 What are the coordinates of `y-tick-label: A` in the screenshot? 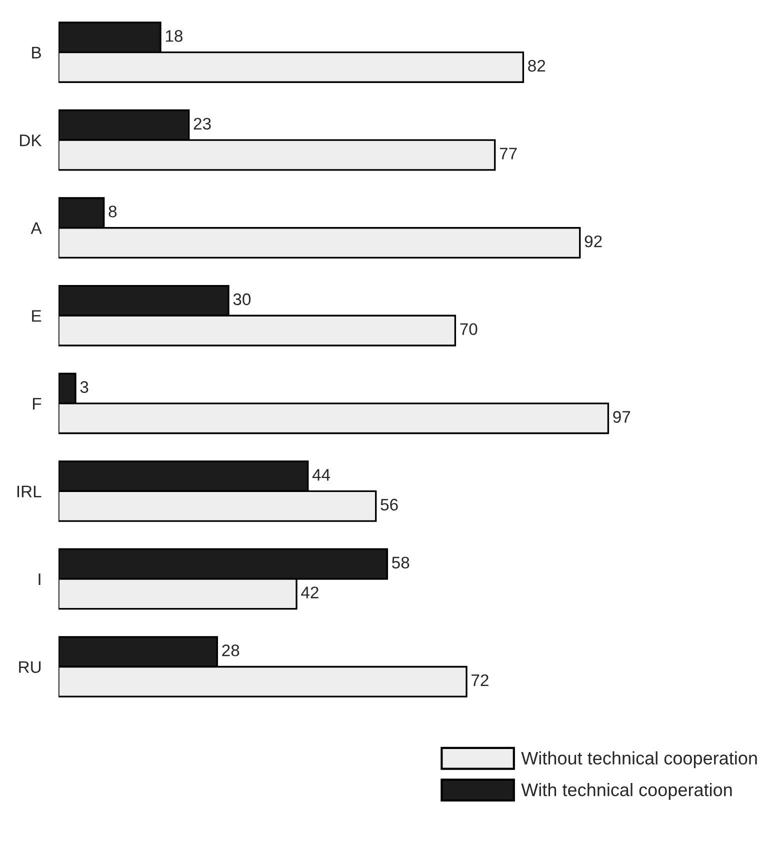 It's located at (36, 228).